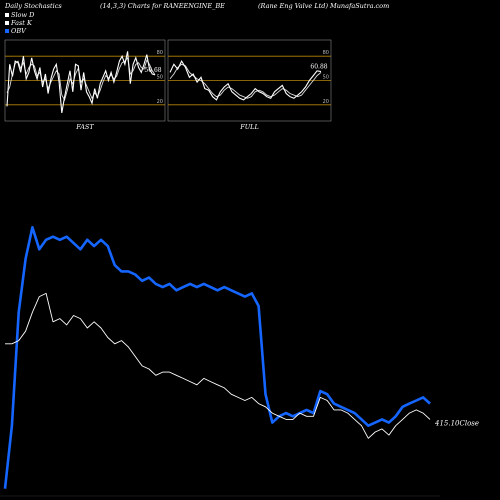 The image size is (500, 500). I want to click on chart-title: Daily Stochastics, so click(33, 6).